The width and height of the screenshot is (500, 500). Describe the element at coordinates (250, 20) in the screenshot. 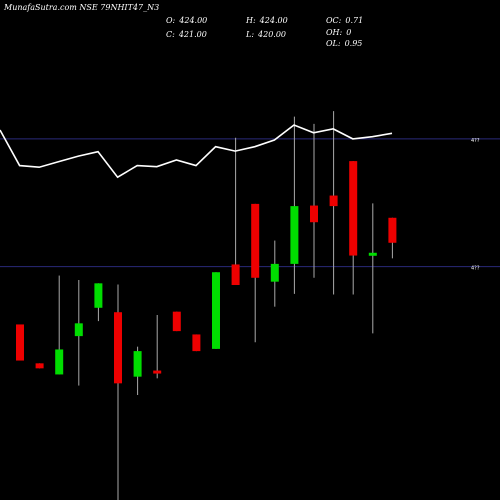

I see `high-label: H:` at that location.